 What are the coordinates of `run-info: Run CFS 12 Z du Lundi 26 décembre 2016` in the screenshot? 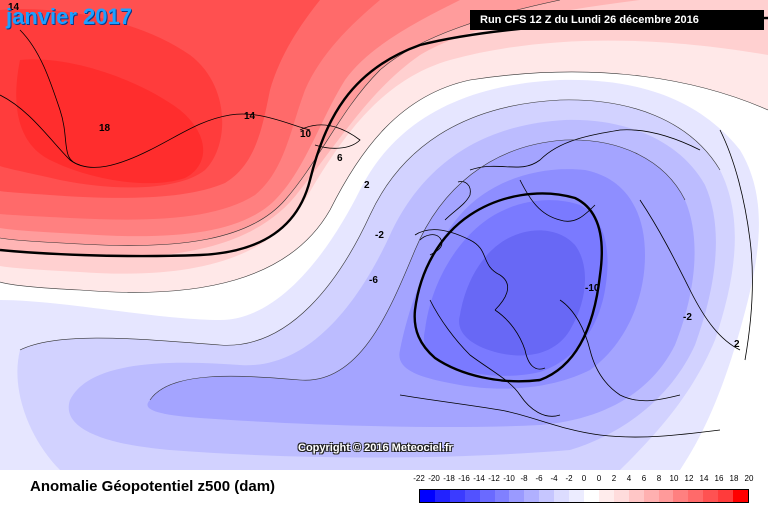 It's located at (617, 20).